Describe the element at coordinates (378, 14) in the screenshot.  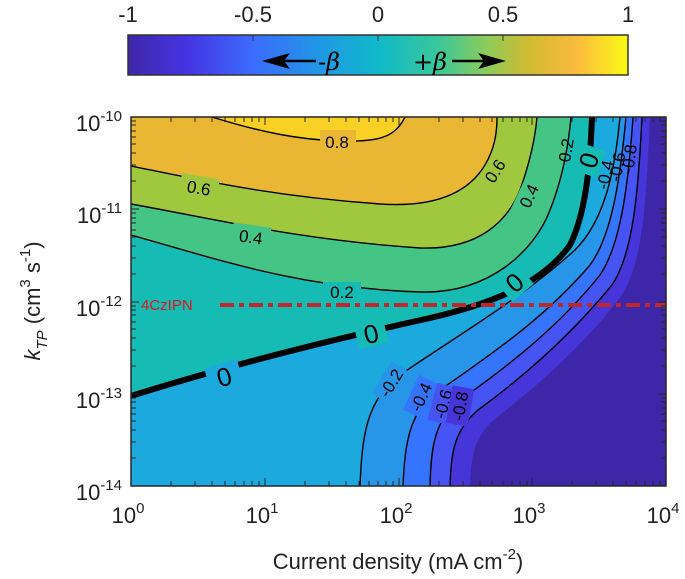
I see `colorbar-tick: 0` at that location.